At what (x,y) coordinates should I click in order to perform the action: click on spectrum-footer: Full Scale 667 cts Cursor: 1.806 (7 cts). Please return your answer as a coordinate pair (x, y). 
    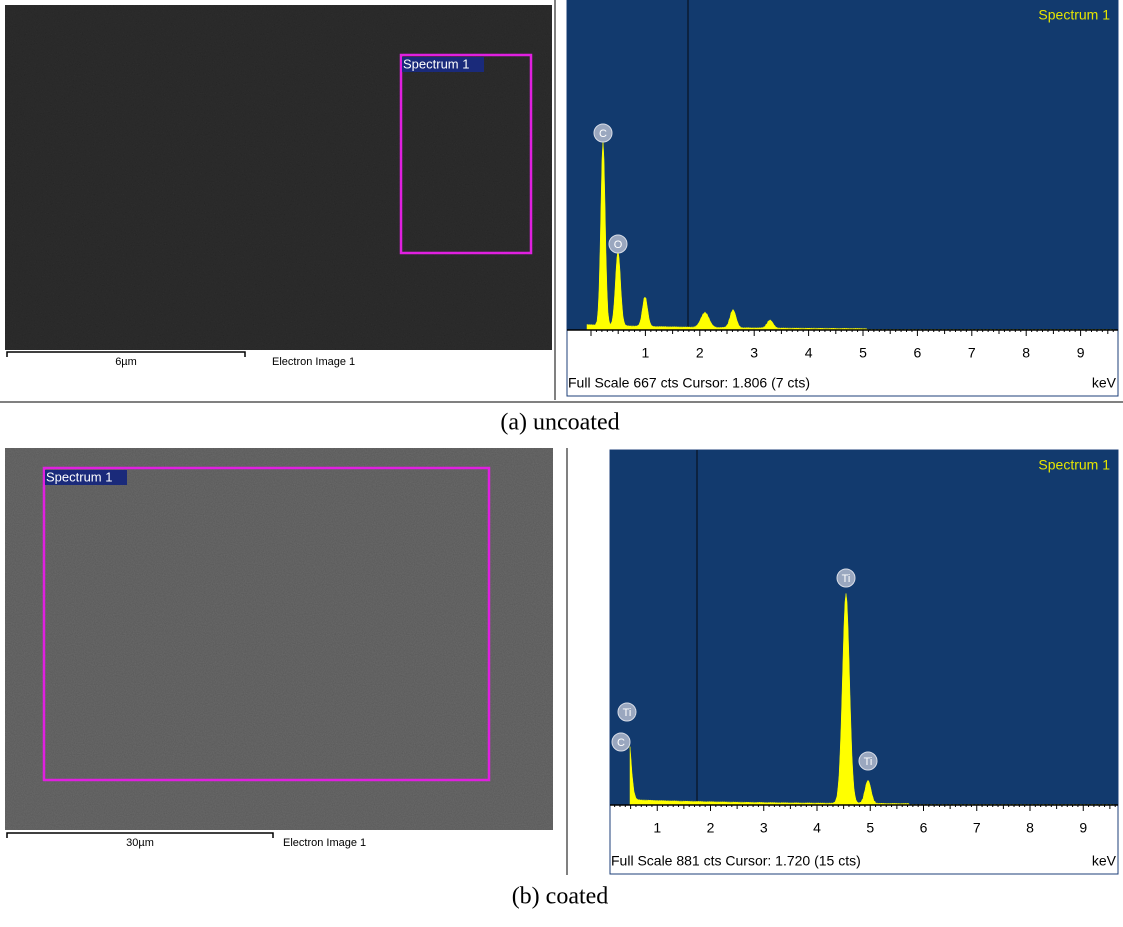
    Looking at the image, I should click on (689, 383).